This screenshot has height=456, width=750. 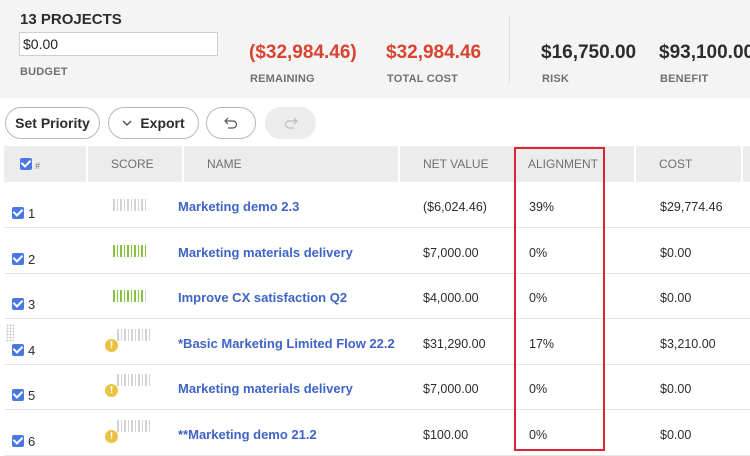 I want to click on drag-handle-icon, so click(x=10, y=332).